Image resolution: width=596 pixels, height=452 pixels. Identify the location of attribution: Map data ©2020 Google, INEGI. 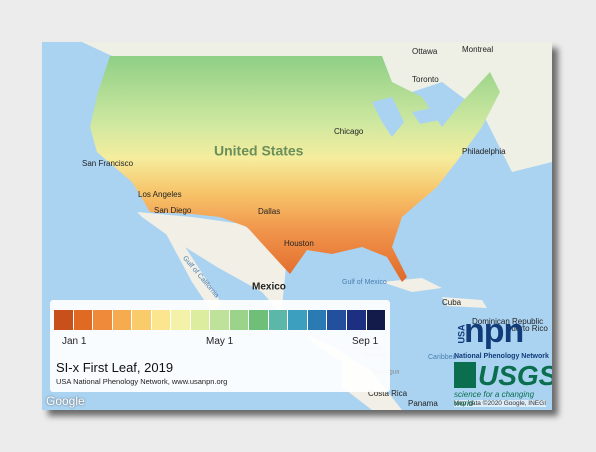
(499, 403).